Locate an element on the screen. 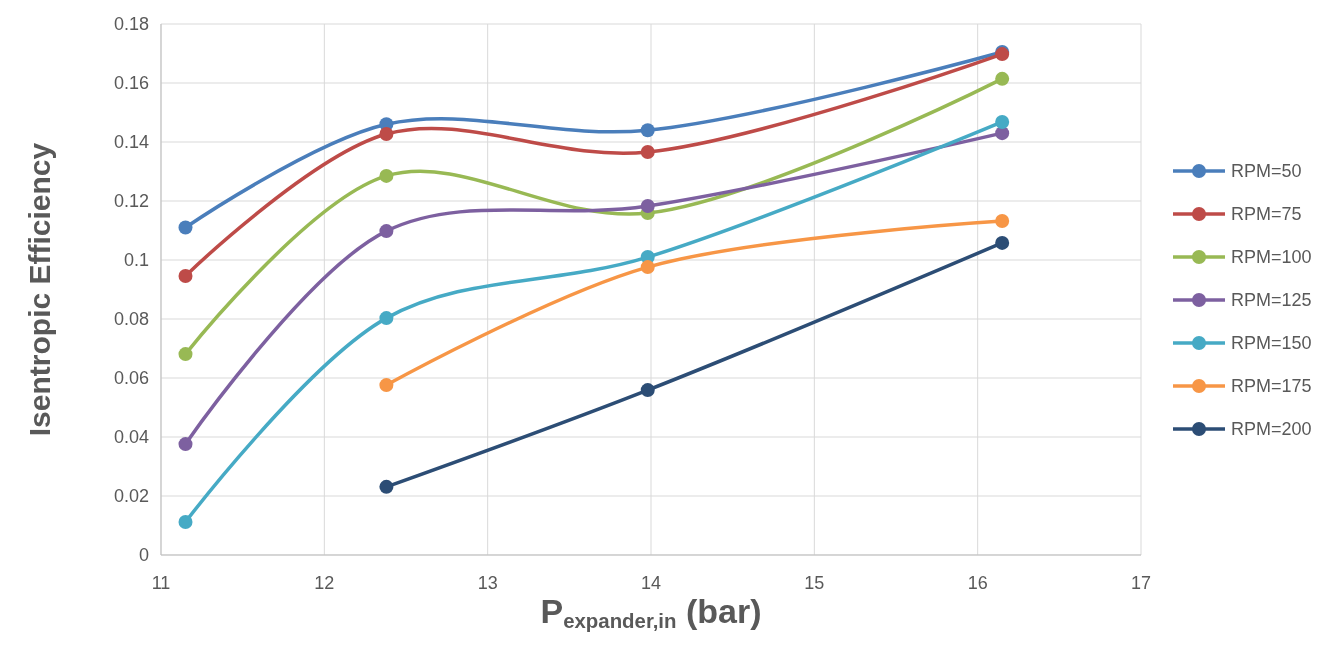 The image size is (1329, 651). y-axis-title: Isentropic Efficiency is located at coordinates (39, 289).